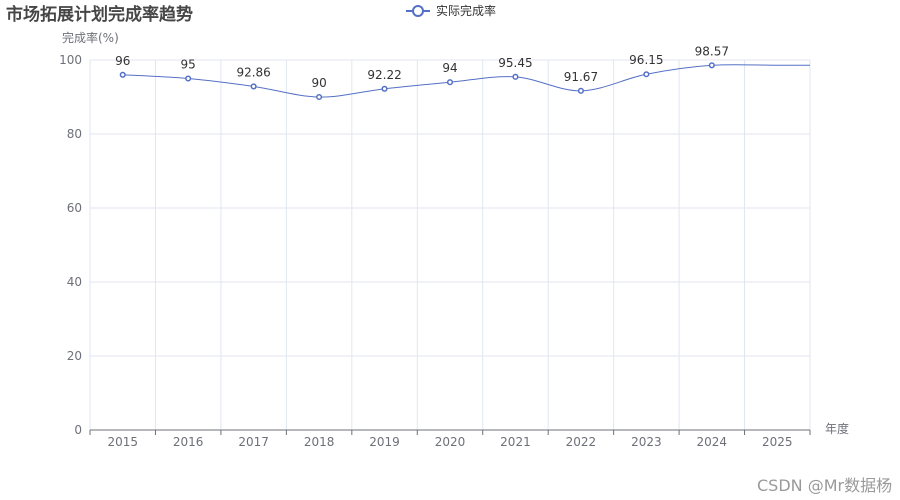 This screenshot has height=500, width=900. What do you see at coordinates (466, 10) in the screenshot?
I see `legend-label: 实际完成率` at bounding box center [466, 10].